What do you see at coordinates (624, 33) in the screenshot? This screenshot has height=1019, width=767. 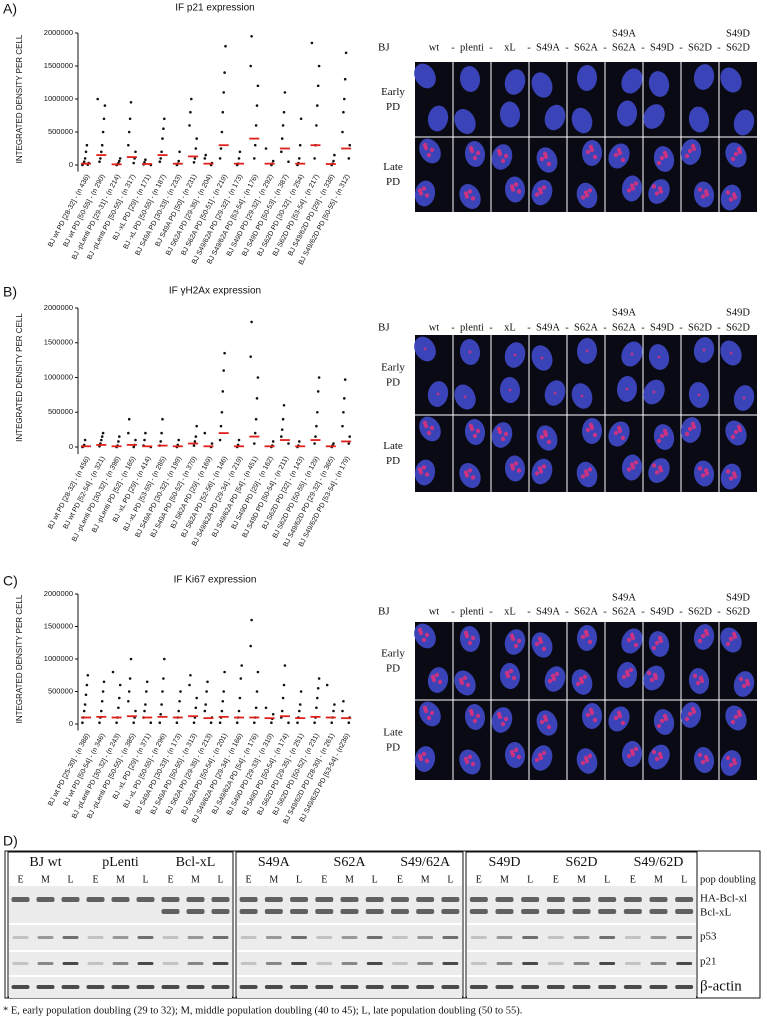 I see `column-label: S49A` at bounding box center [624, 33].